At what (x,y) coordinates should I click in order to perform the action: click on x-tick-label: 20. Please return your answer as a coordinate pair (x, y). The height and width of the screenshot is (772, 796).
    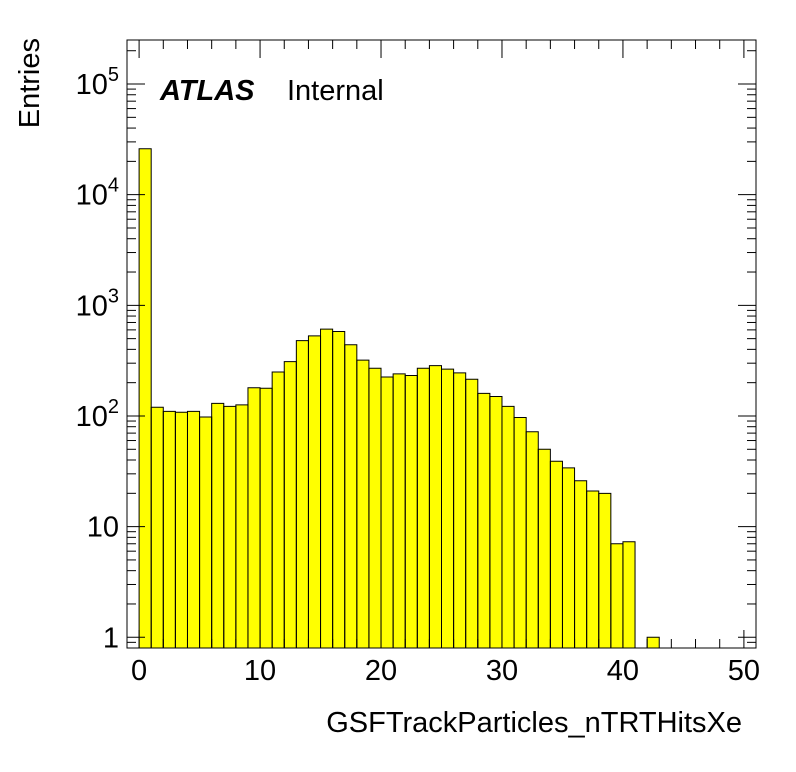
    Looking at the image, I should click on (381, 671).